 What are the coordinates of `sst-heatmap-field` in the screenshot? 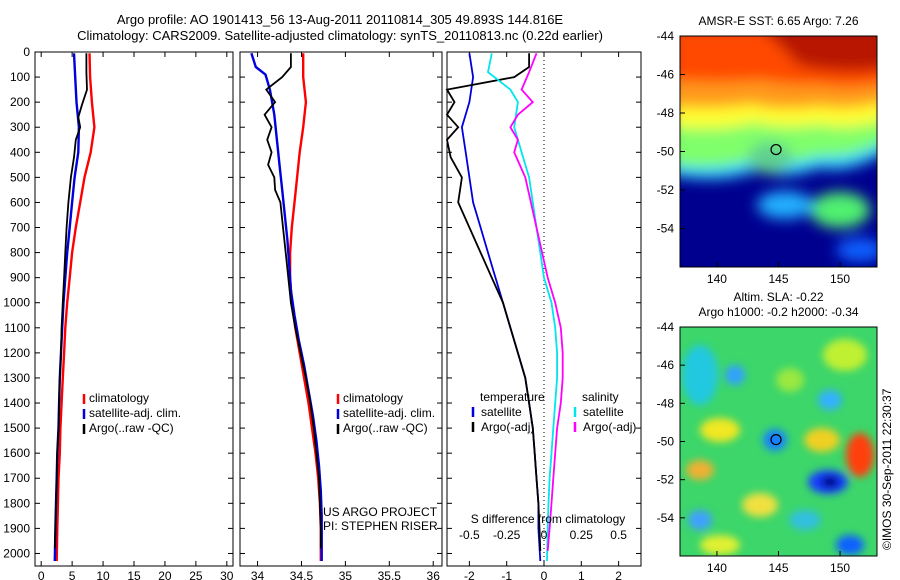 It's located at (778, 151).